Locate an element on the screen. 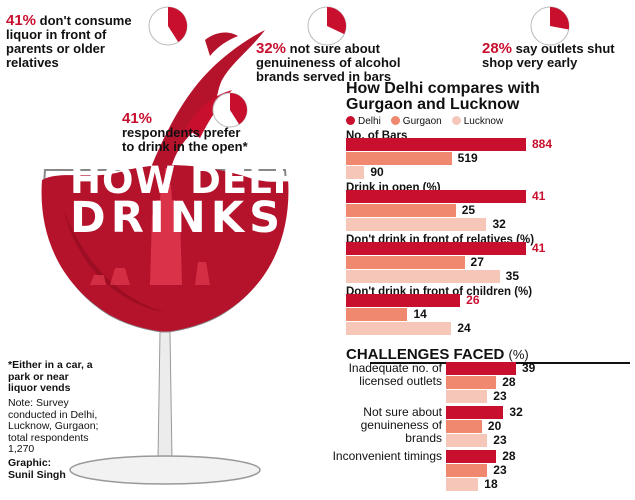 The image size is (635, 500). stat-text-3: 28% say outlets shut shop very early is located at coordinates (552, 55).